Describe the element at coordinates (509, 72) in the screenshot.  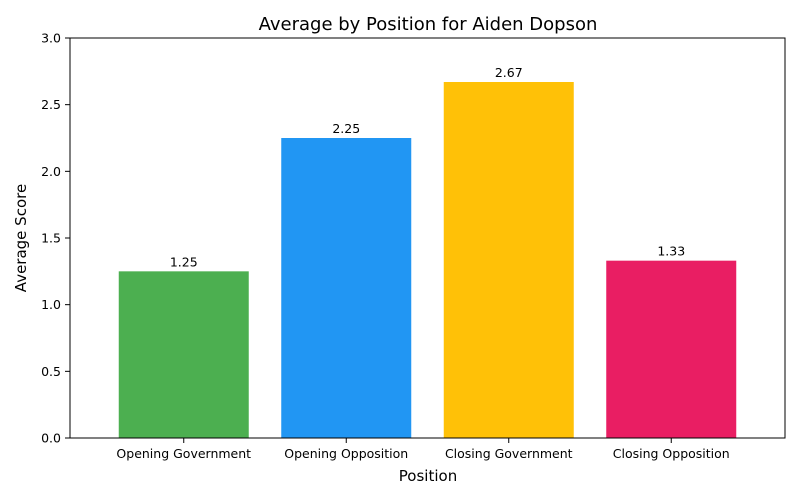
I see `bar-value-label-2: 2.67` at that location.